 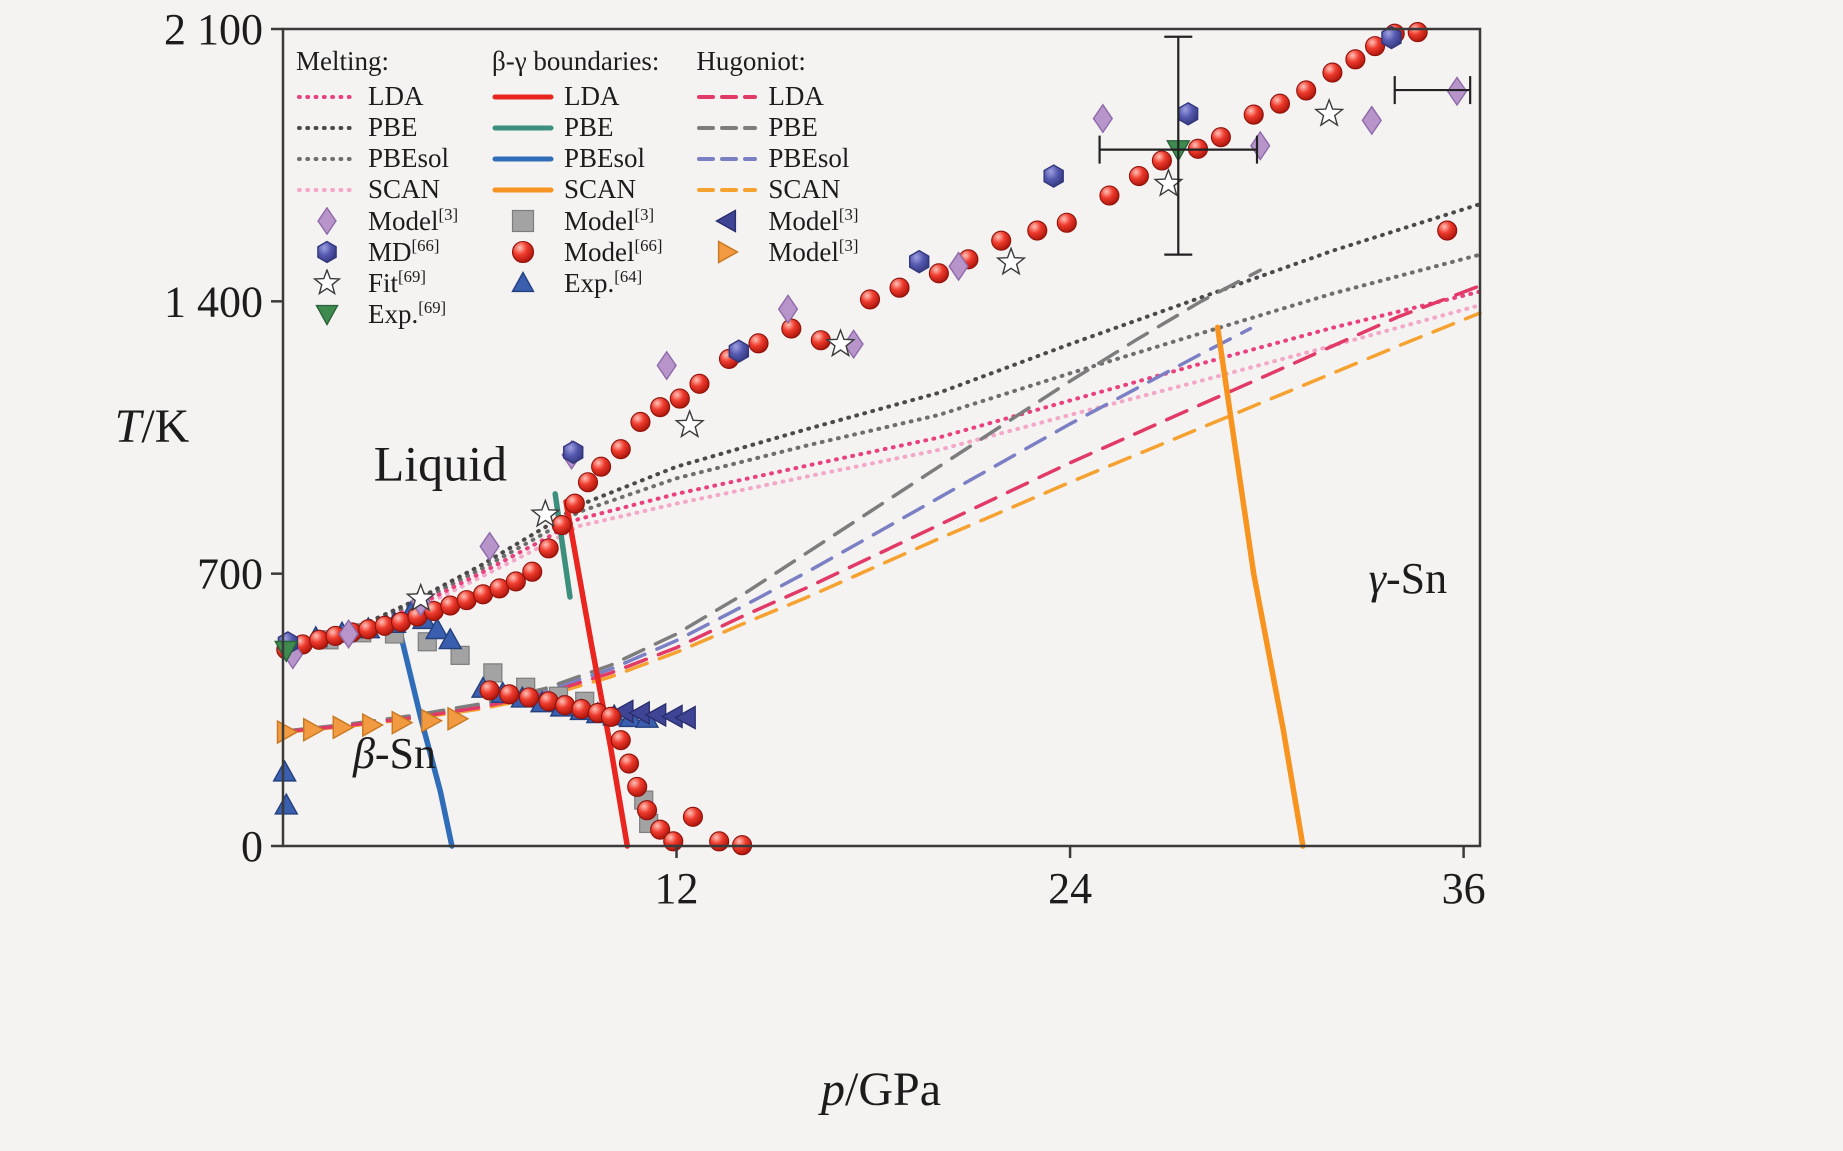 I want to click on legend-item-md-66-: MD[66], so click(x=377, y=251).